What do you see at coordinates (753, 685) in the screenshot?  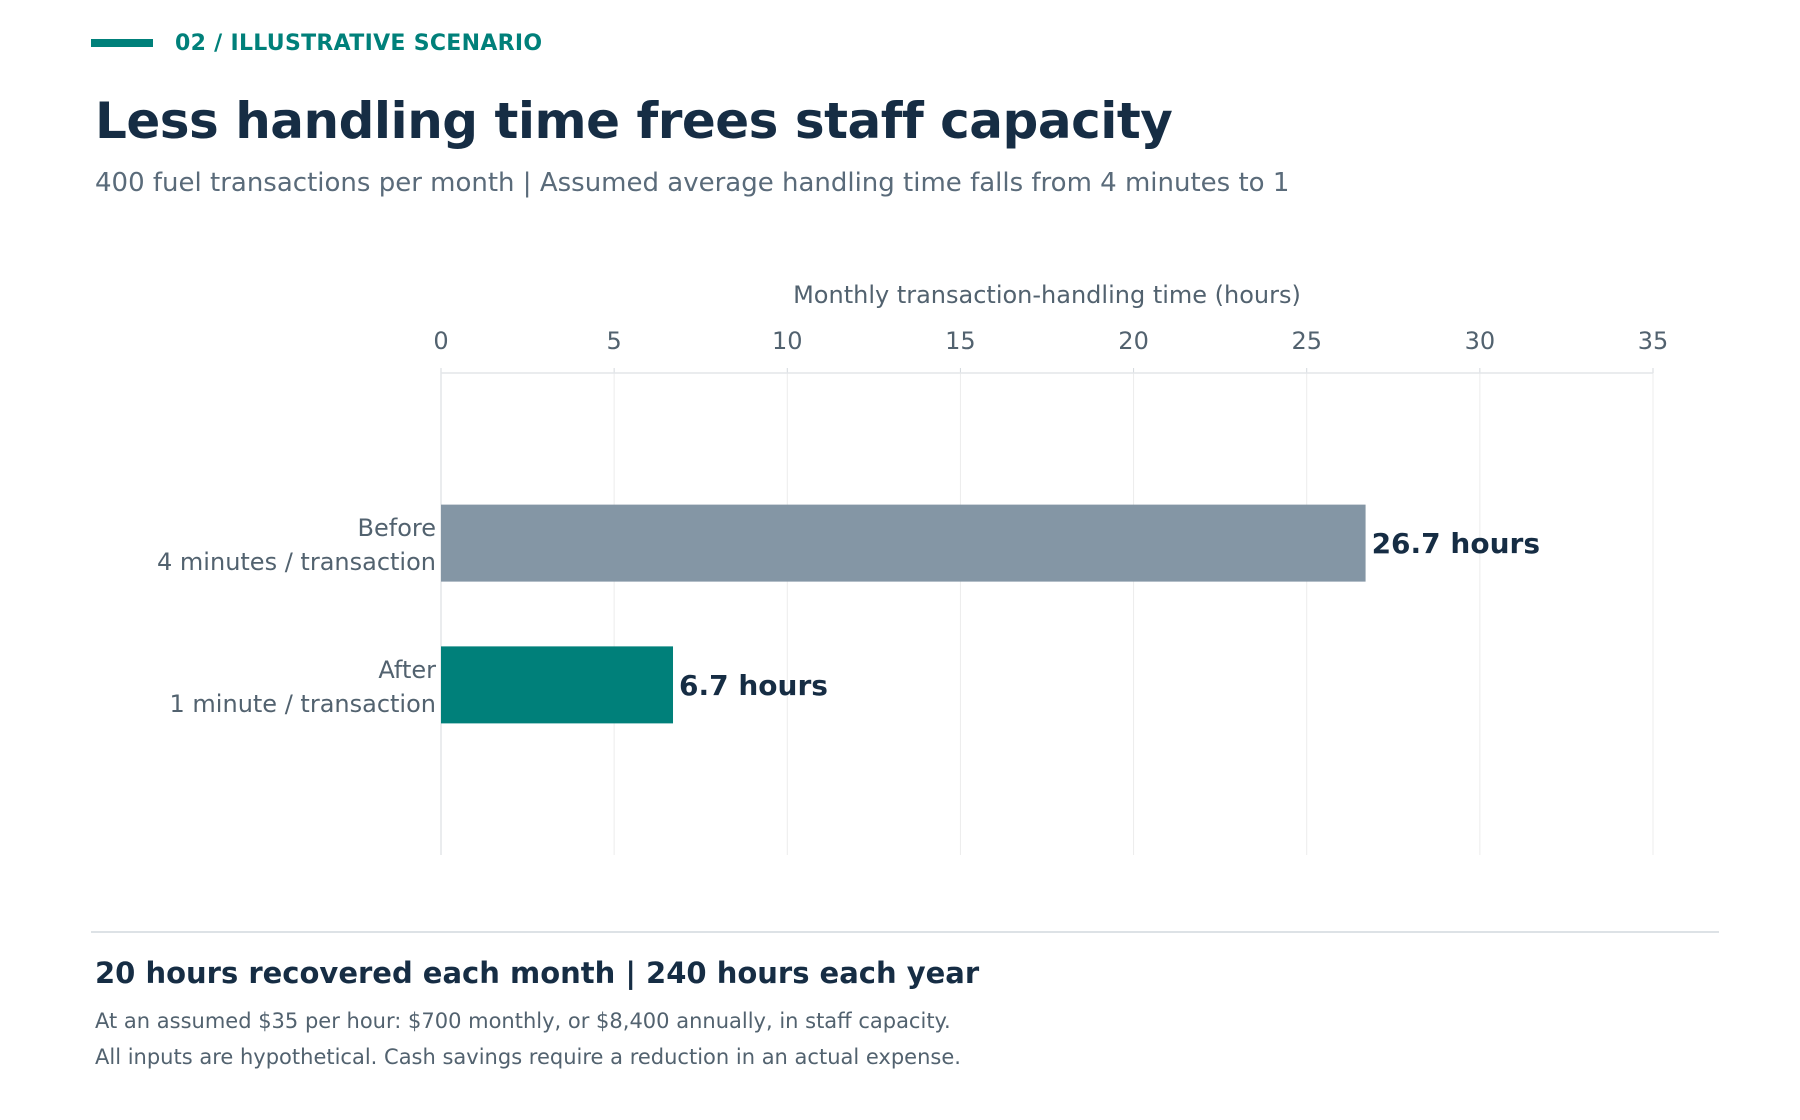 I see `bar-value-label: 6.7 hours` at bounding box center [753, 685].